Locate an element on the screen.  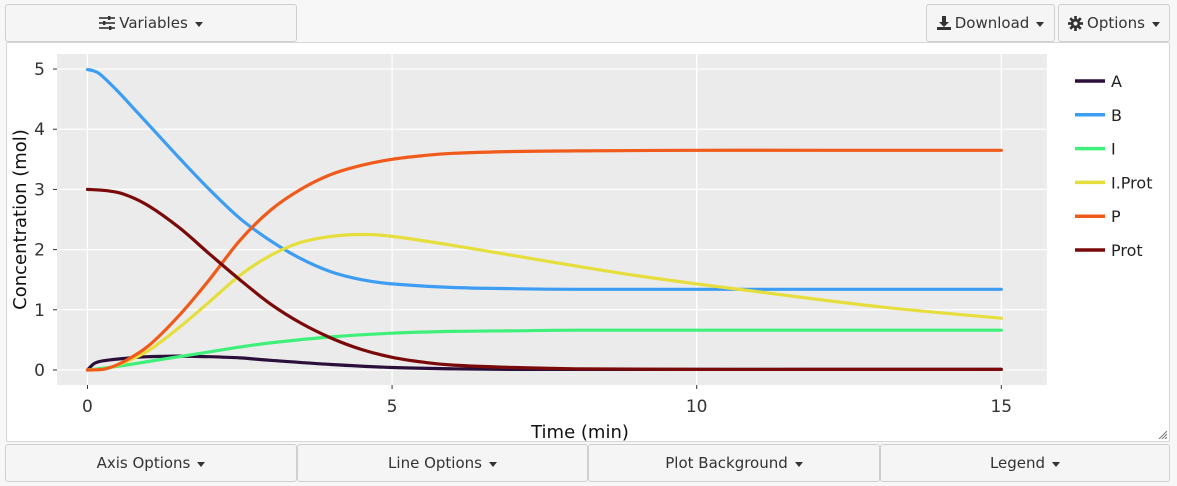
variables-button: Variables is located at coordinates (151, 23).